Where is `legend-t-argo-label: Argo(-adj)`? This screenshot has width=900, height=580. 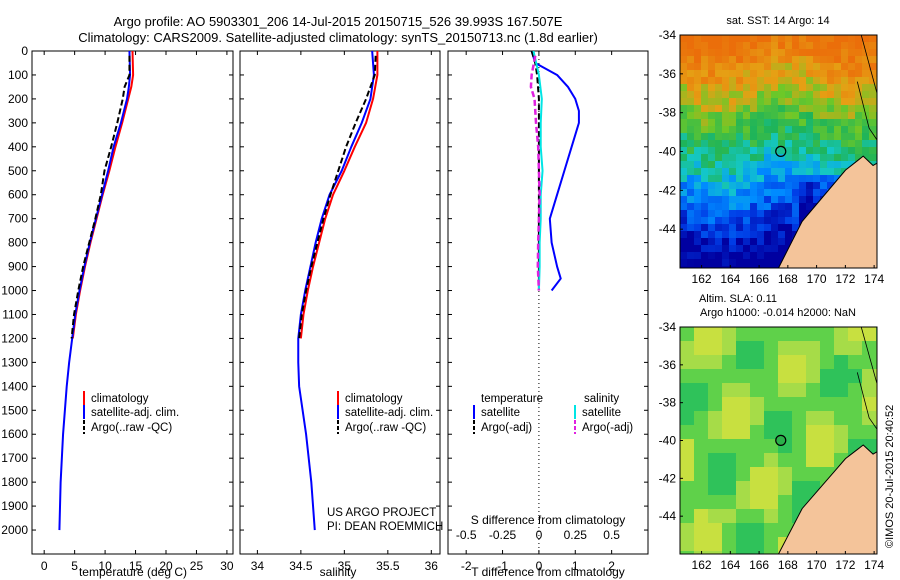 legend-t-argo-label: Argo(-adj) is located at coordinates (506, 428).